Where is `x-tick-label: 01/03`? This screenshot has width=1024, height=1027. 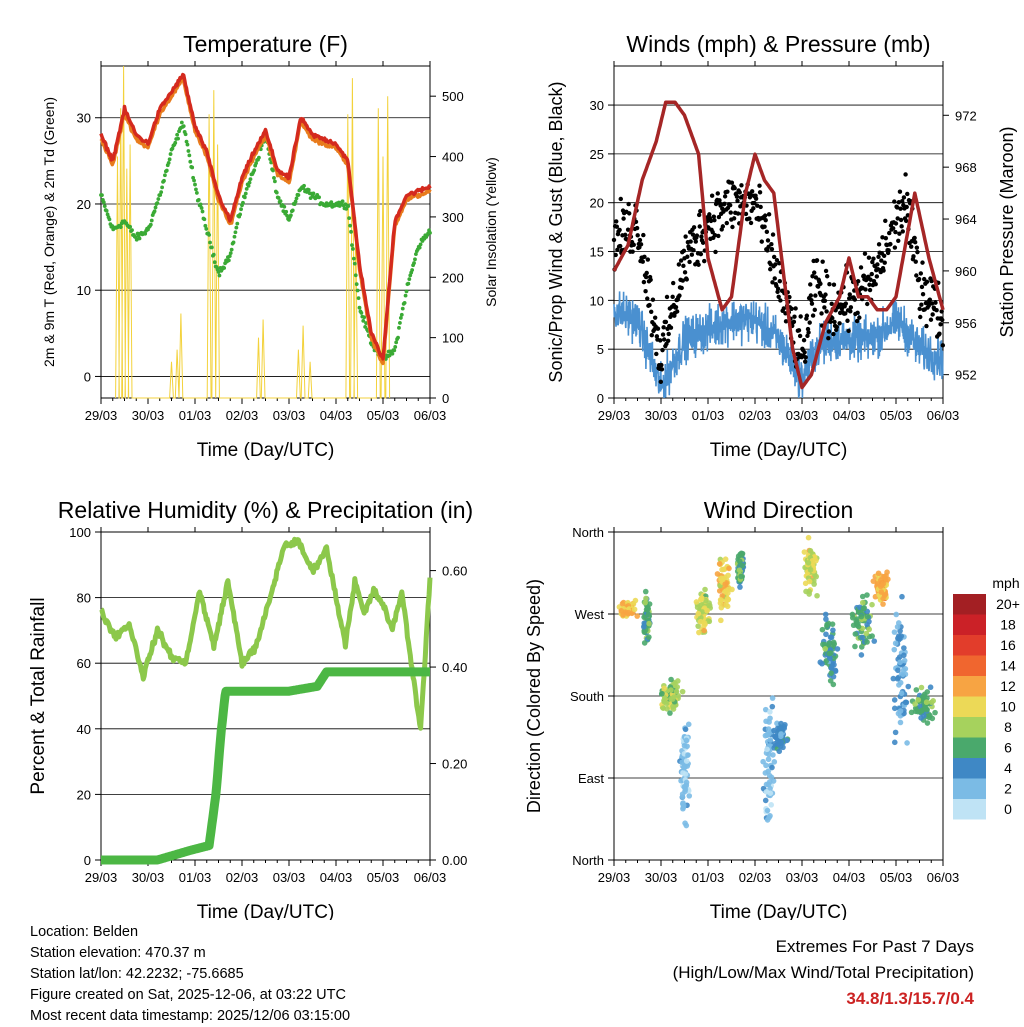
x-tick-label: 01/03 is located at coordinates (708, 877).